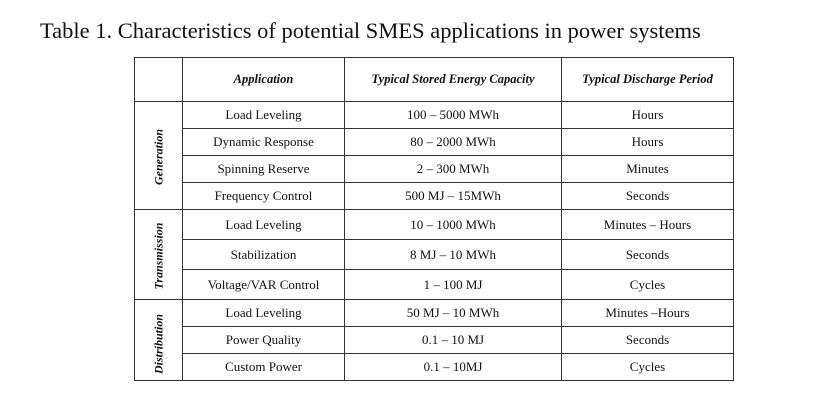 This screenshot has height=405, width=836. What do you see at coordinates (453, 224) in the screenshot?
I see `cell-capacity: 10 – 1000 MWh` at bounding box center [453, 224].